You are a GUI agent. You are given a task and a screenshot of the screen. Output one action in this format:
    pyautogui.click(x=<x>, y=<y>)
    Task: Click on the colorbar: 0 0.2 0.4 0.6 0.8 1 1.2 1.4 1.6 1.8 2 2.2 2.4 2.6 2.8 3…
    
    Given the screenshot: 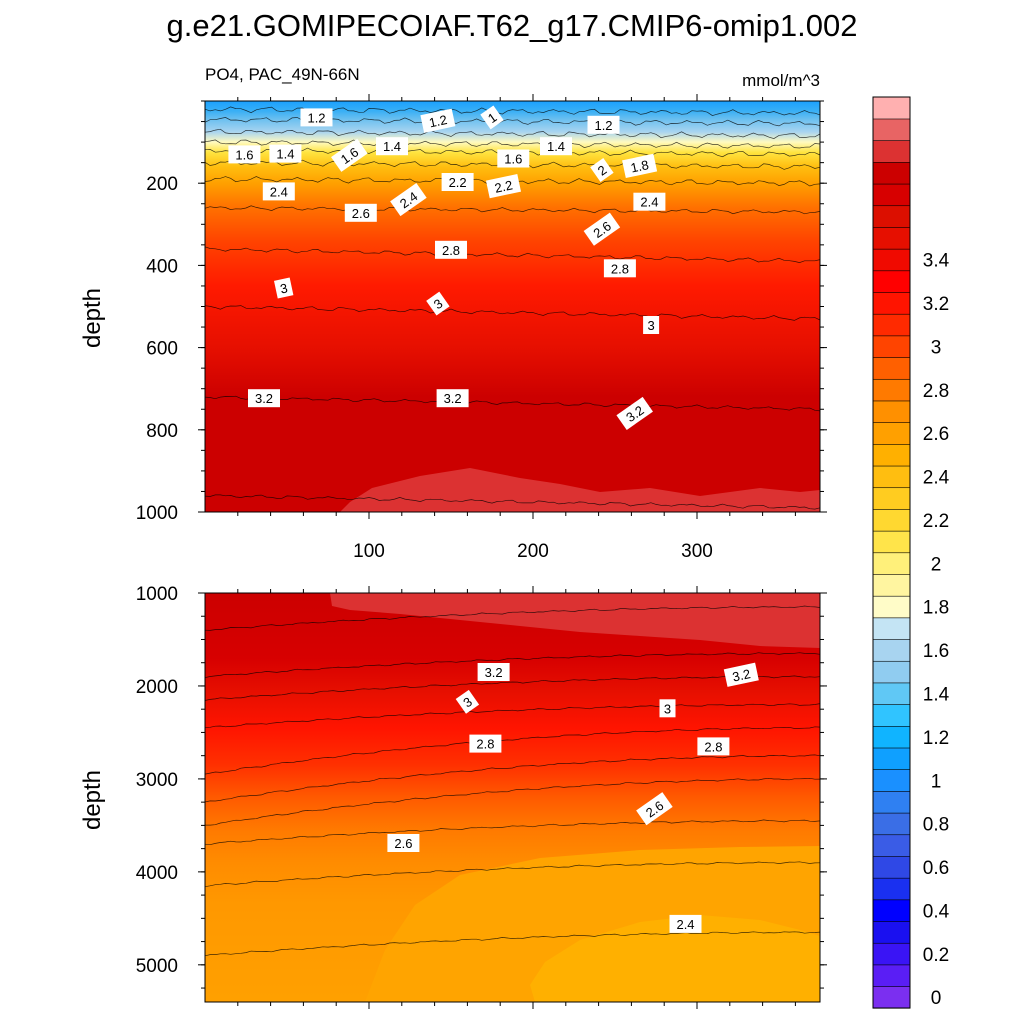 What is the action you would take?
    pyautogui.click(x=911, y=552)
    